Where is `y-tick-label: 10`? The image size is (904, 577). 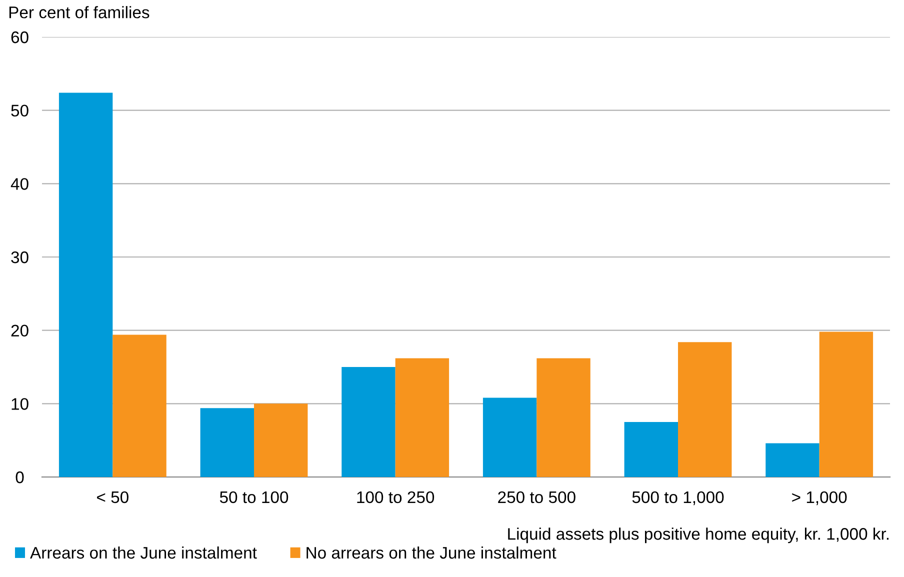
y-tick-label: 10 is located at coordinates (20, 404).